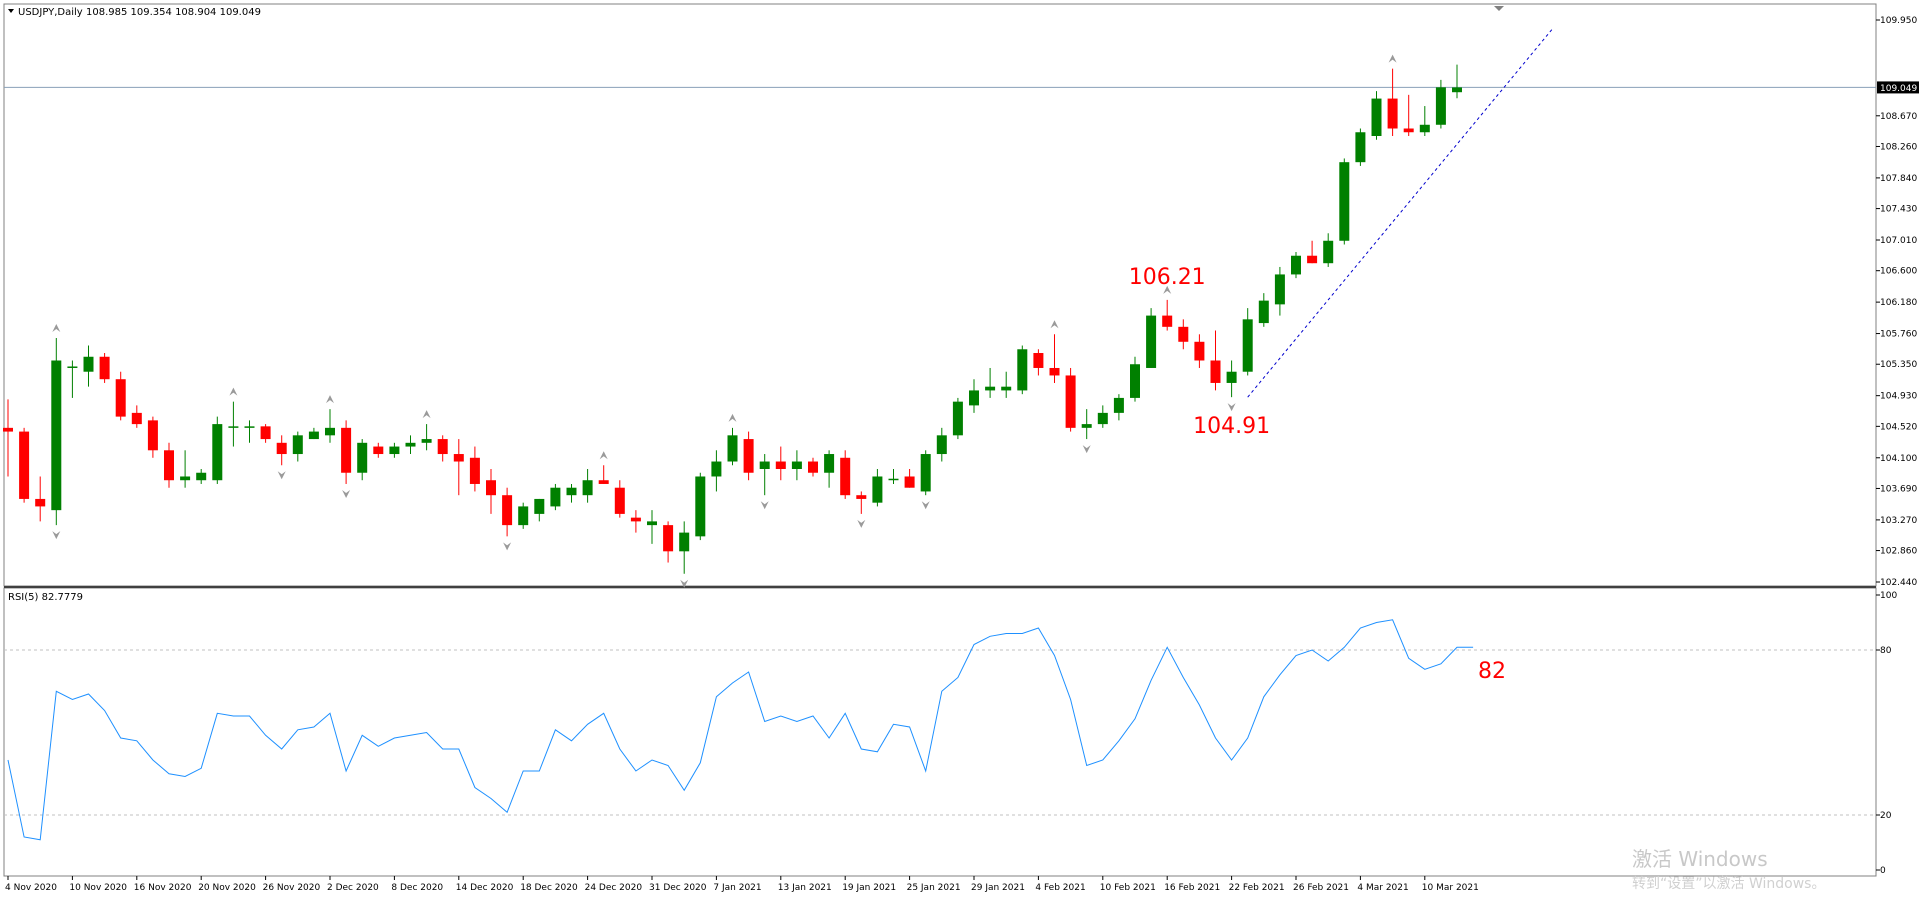 Image resolution: width=1920 pixels, height=904 pixels. What do you see at coordinates (1700, 859) in the screenshot?
I see `activation-watermark-title: 激活 Windows` at bounding box center [1700, 859].